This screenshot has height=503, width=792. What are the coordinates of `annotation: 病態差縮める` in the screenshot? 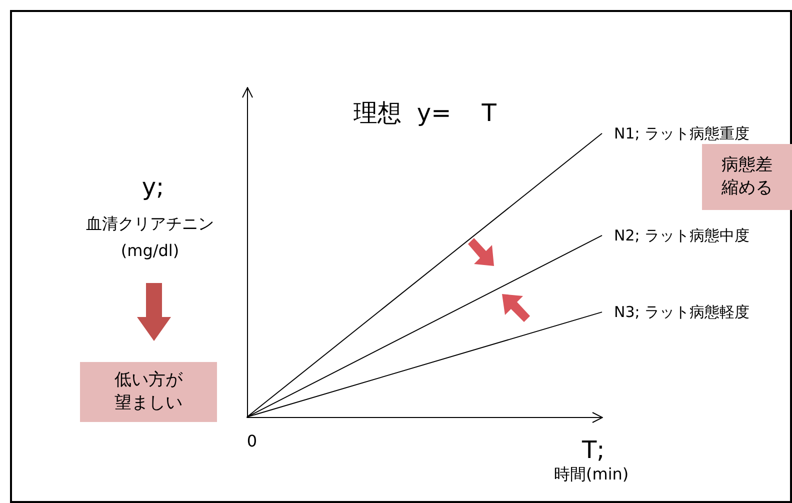 It's located at (747, 177).